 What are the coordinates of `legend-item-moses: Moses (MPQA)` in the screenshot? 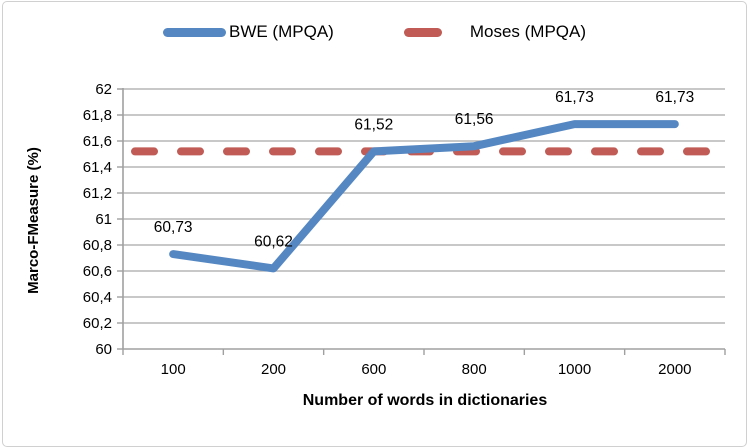 It's located at (495, 32).